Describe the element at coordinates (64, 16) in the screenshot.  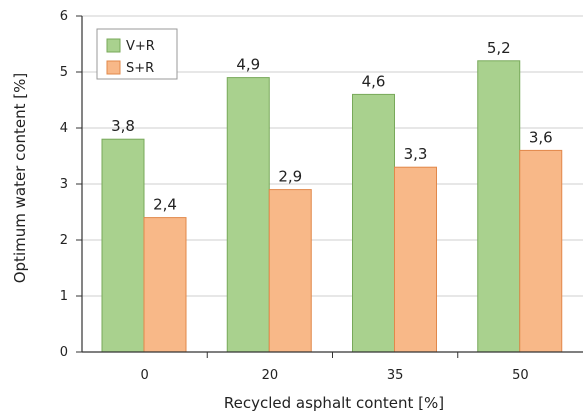
I see `y-tick-label: 6` at that location.